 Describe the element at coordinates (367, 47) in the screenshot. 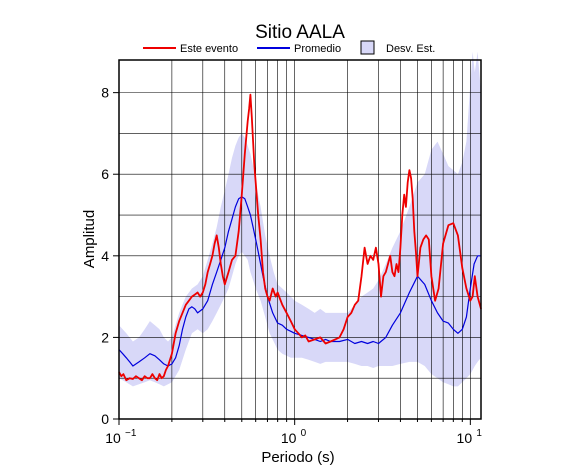

I see `legend-std-swatch` at that location.